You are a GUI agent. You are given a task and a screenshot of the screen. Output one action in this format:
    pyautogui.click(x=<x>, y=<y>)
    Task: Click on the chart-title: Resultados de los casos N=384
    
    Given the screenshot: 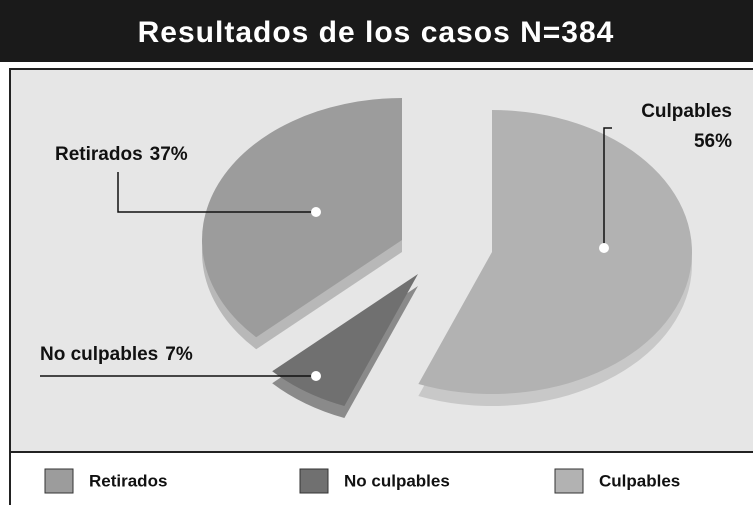 What is the action you would take?
    pyautogui.click(x=376, y=32)
    